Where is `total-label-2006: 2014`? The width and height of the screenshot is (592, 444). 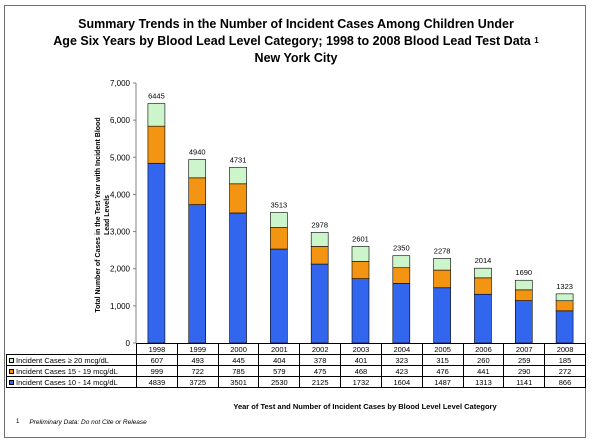
total-label-2006: 2014 is located at coordinates (483, 260).